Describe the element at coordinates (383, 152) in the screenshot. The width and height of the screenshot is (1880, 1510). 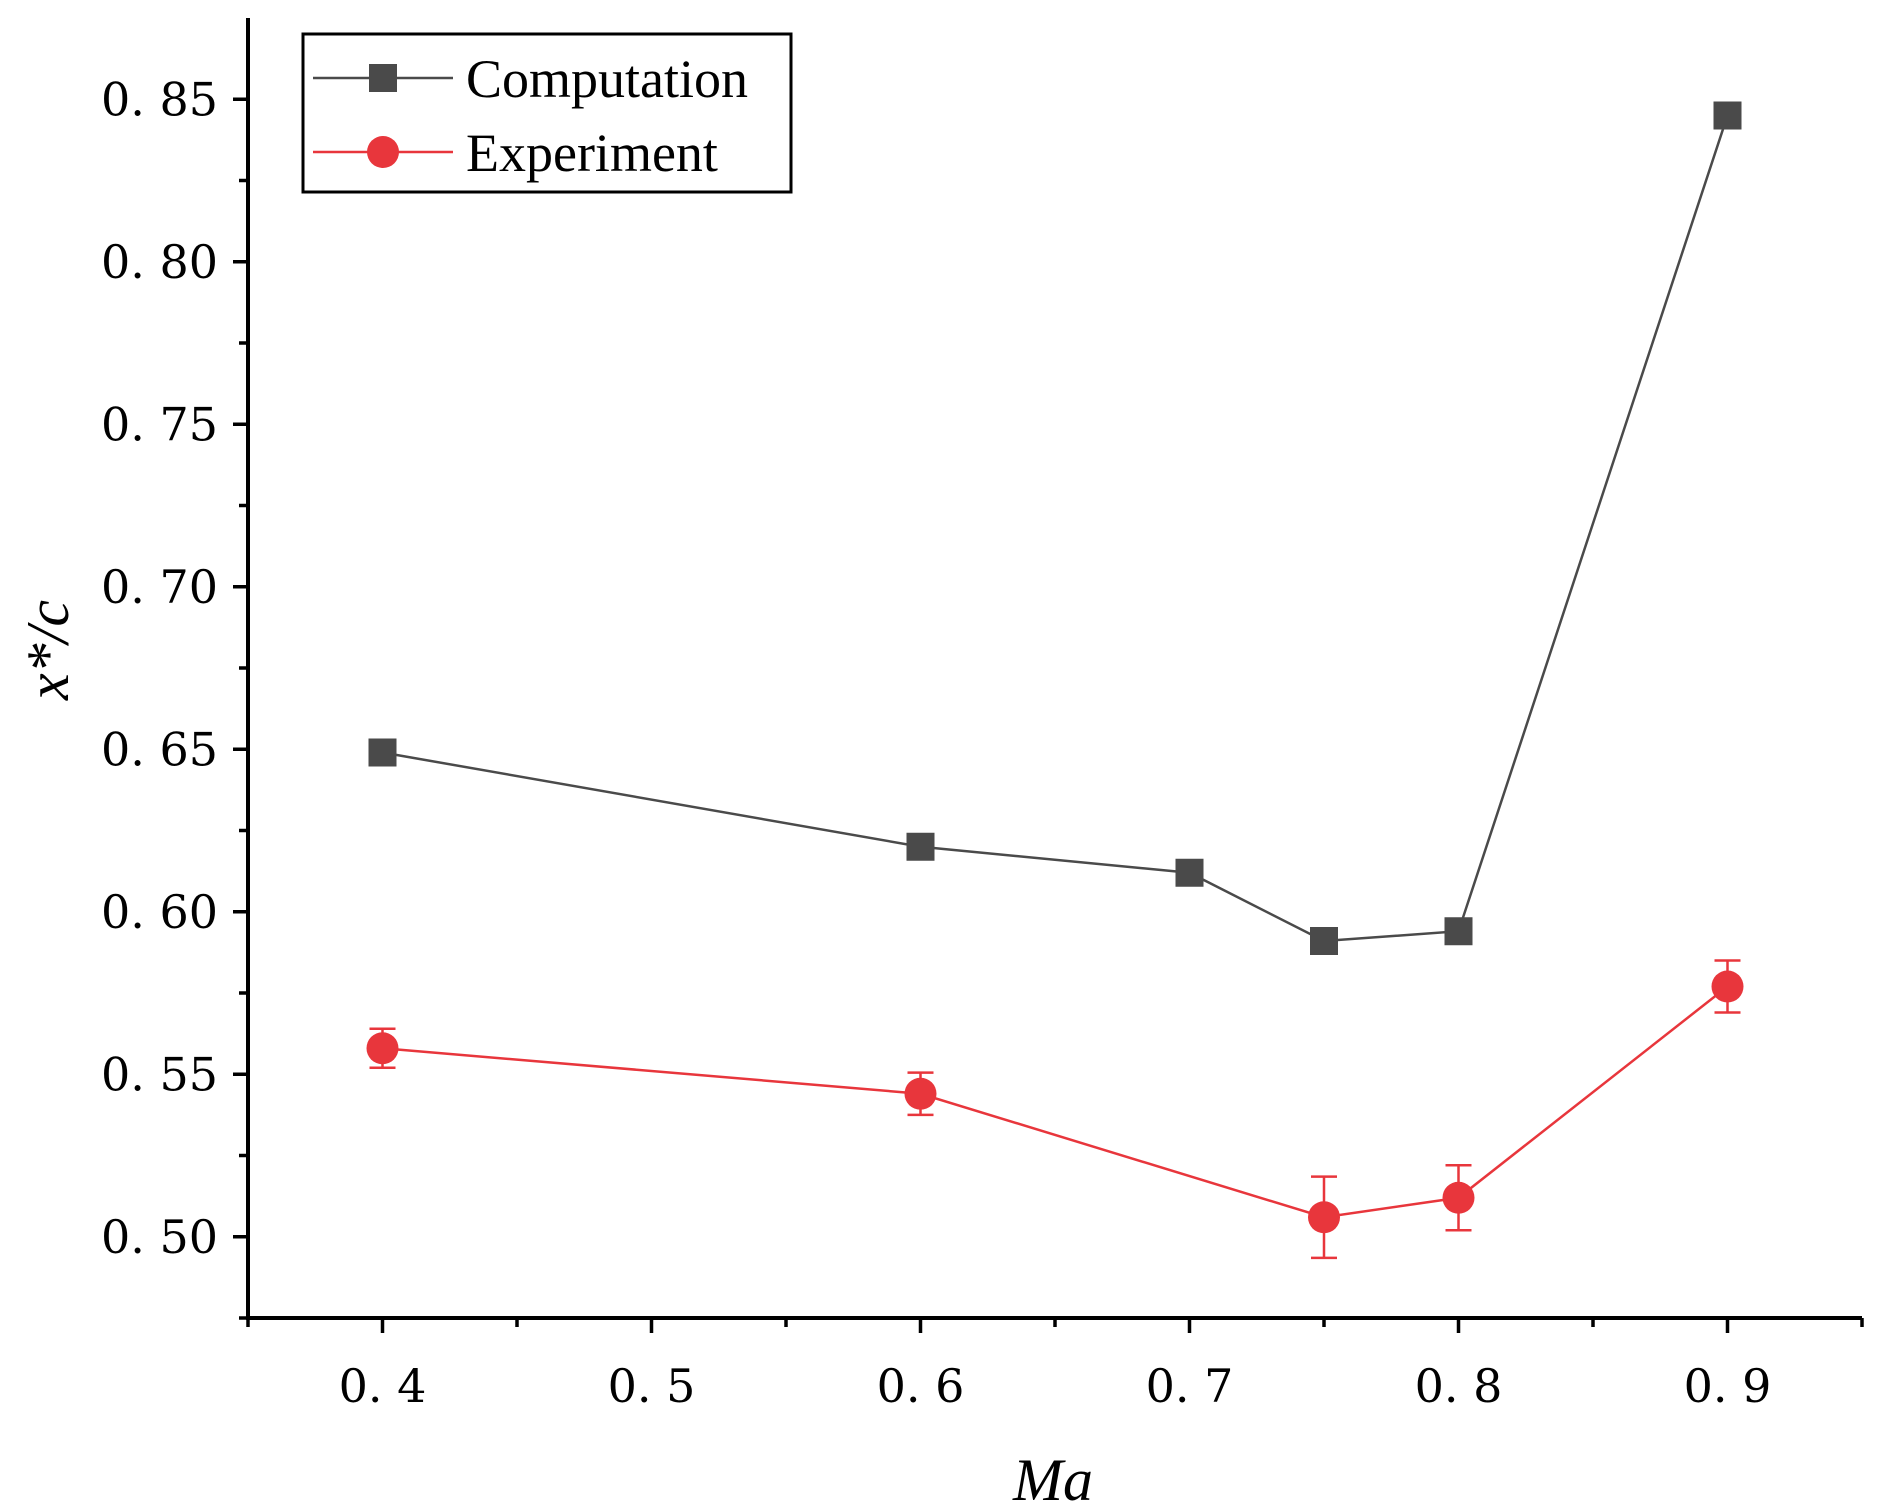
I see `legend-marker-experiment` at that location.